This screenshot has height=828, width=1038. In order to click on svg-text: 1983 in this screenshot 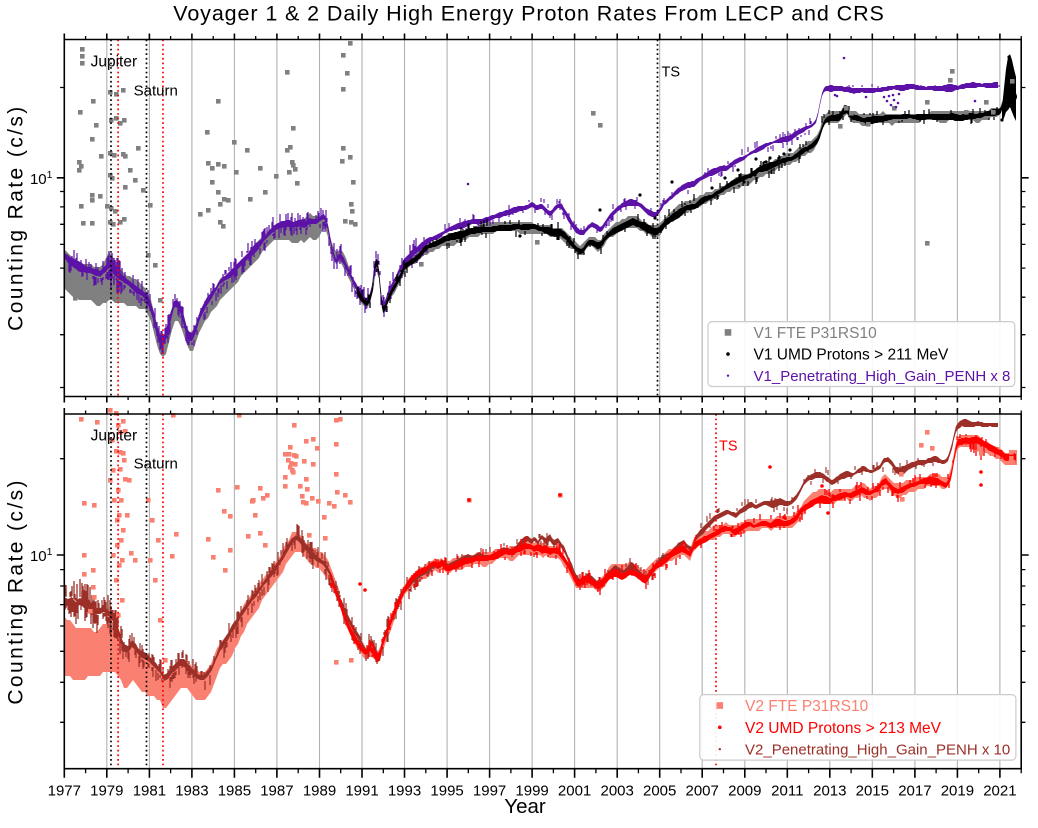, I will do `click(191, 790)`.